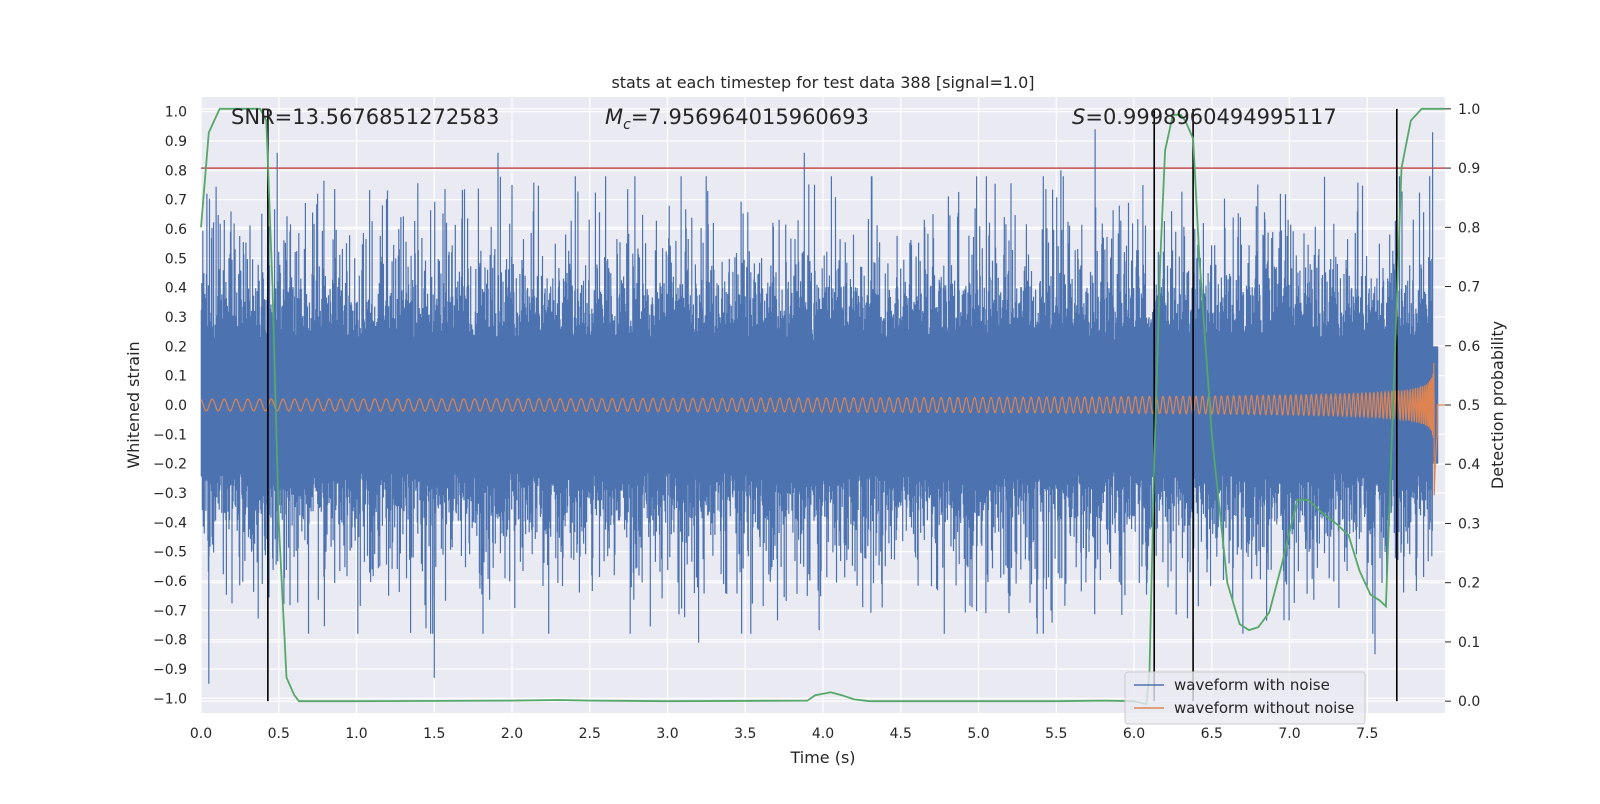 The height and width of the screenshot is (804, 1600). What do you see at coordinates (614, 117) in the screenshot?
I see `chirp-mass-symbol: M` at bounding box center [614, 117].